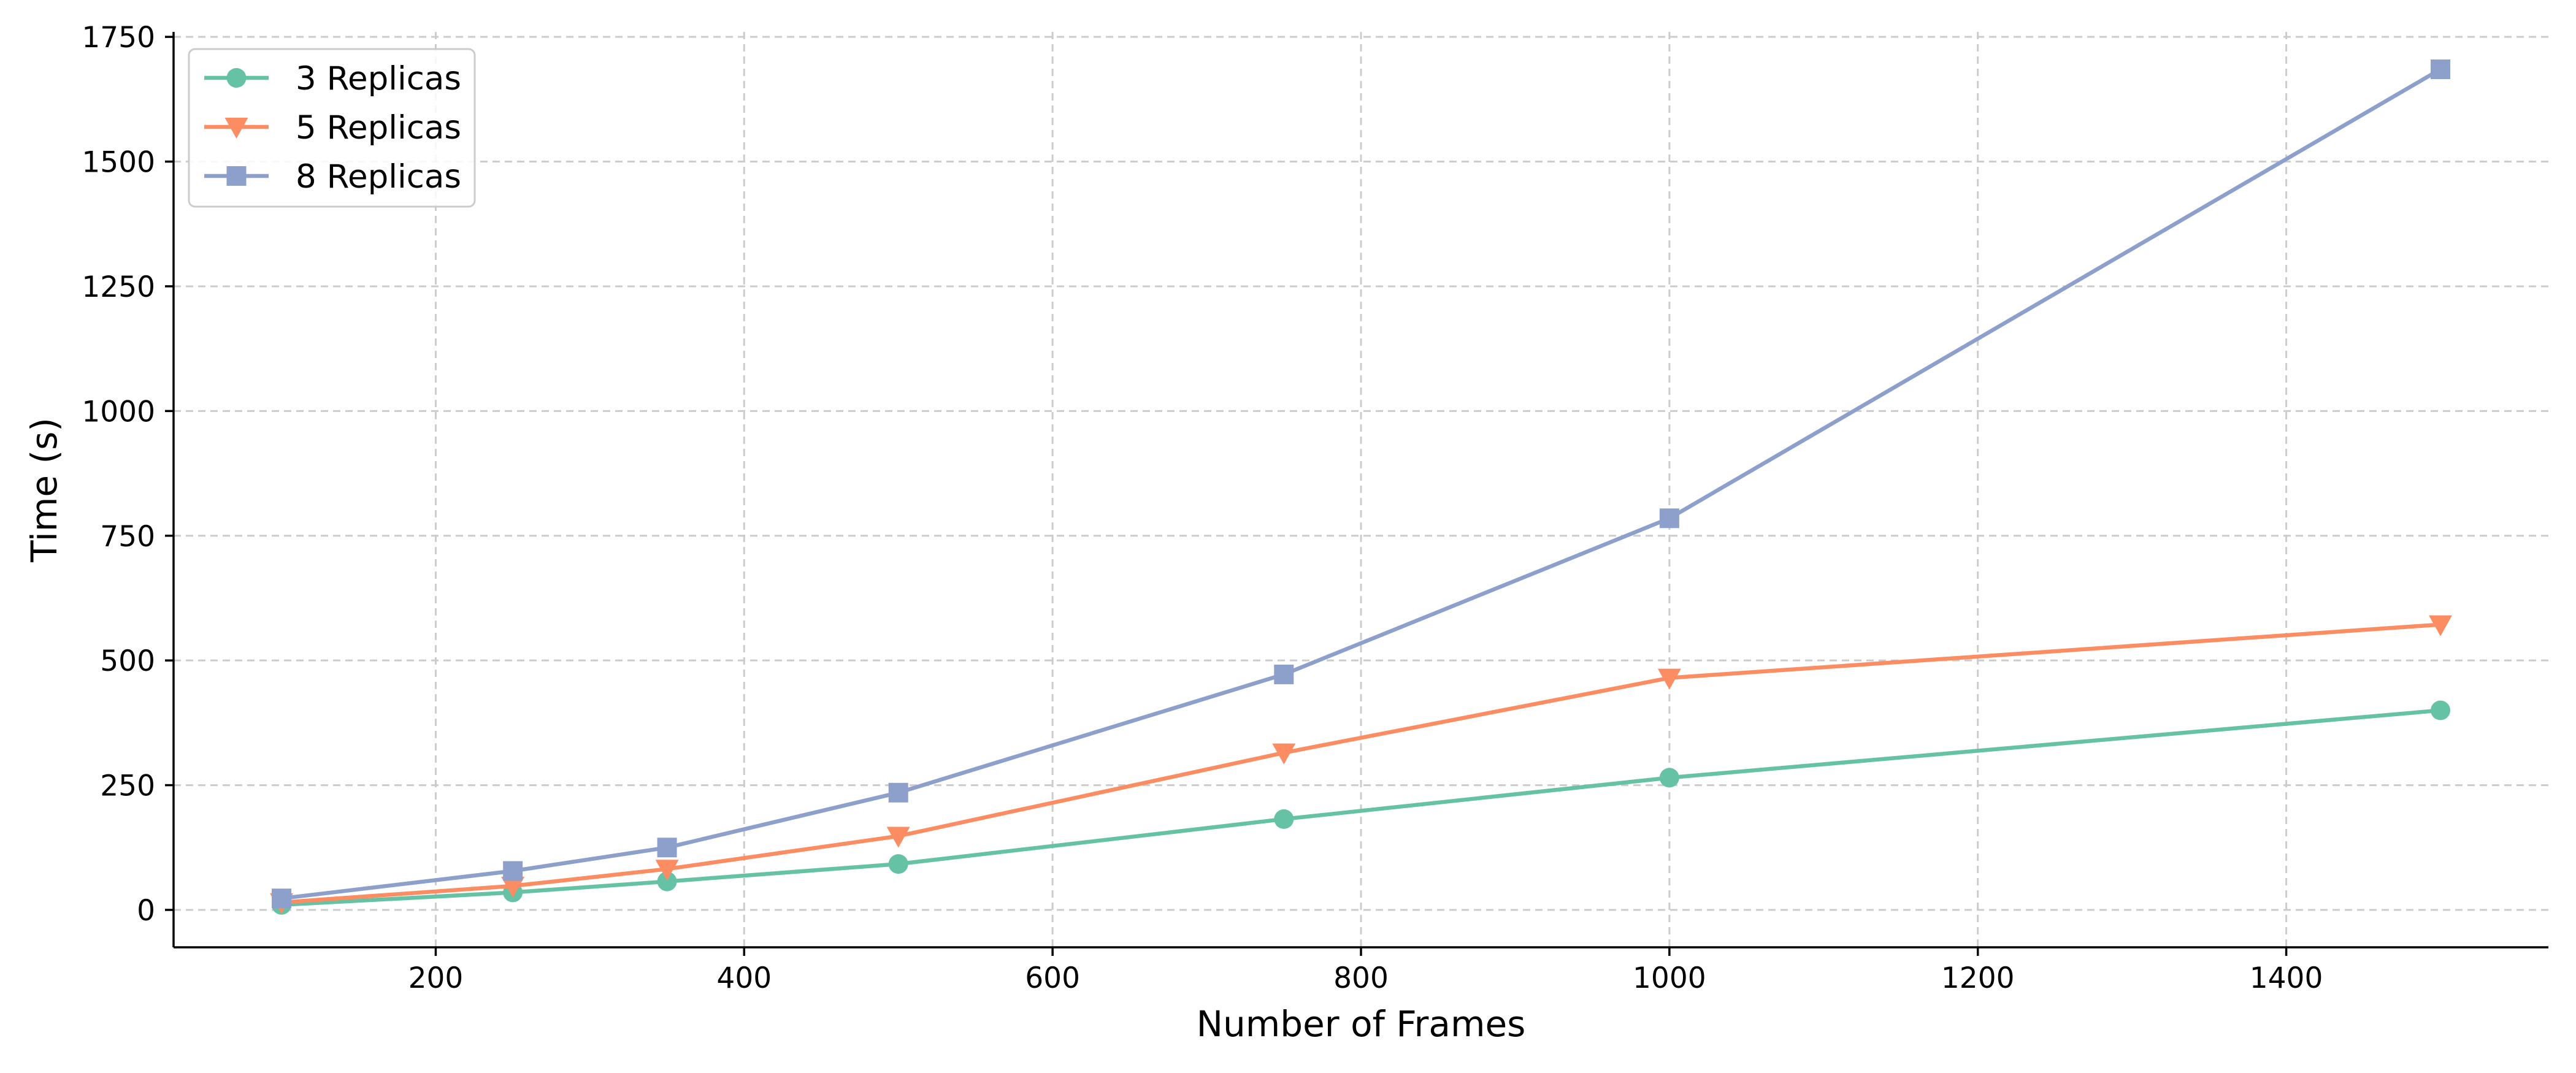 Image resolution: width=2576 pixels, height=1073 pixels. What do you see at coordinates (236, 78) in the screenshot?
I see `legend-marker-3-replicas` at bounding box center [236, 78].